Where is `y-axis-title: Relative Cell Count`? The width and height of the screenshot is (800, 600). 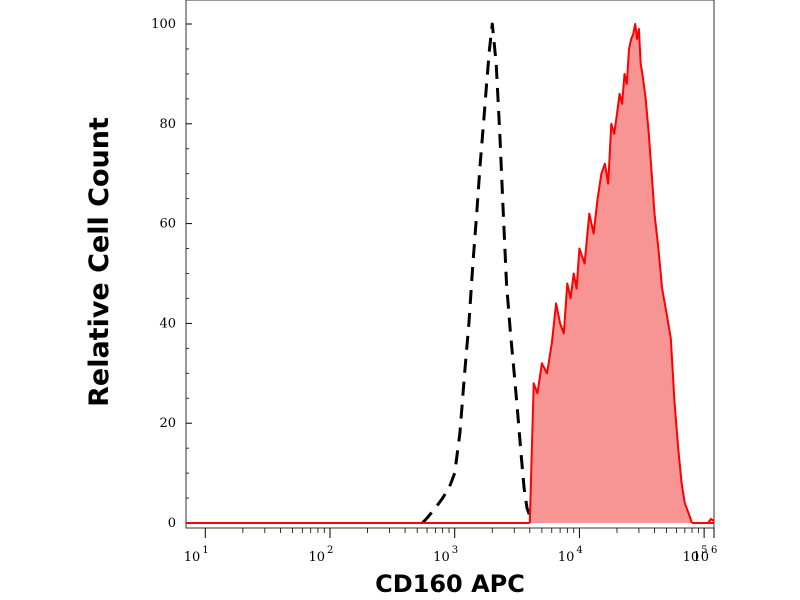
y-axis-title: Relative Cell Count is located at coordinates (99, 262).